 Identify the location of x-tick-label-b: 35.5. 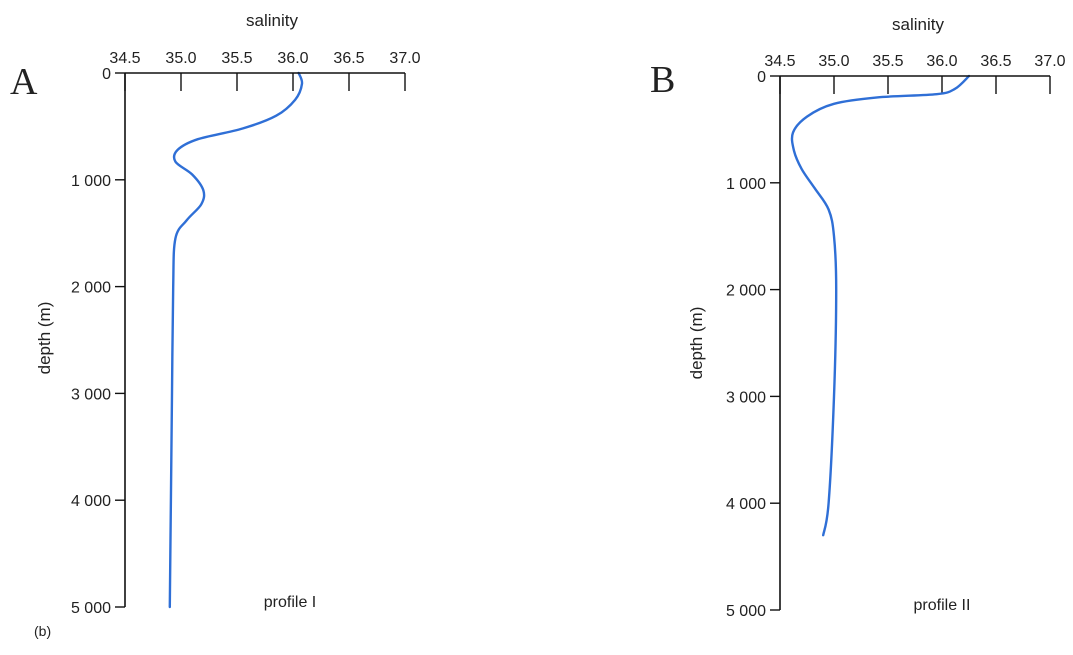
(887, 61).